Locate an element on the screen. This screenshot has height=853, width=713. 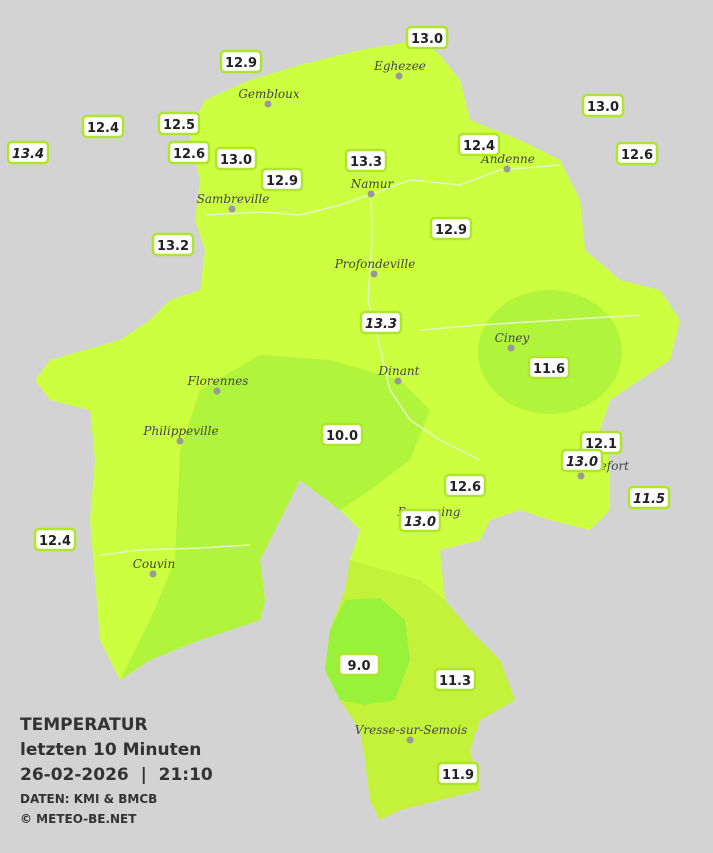
city-label: Dinant is located at coordinates (399, 371).